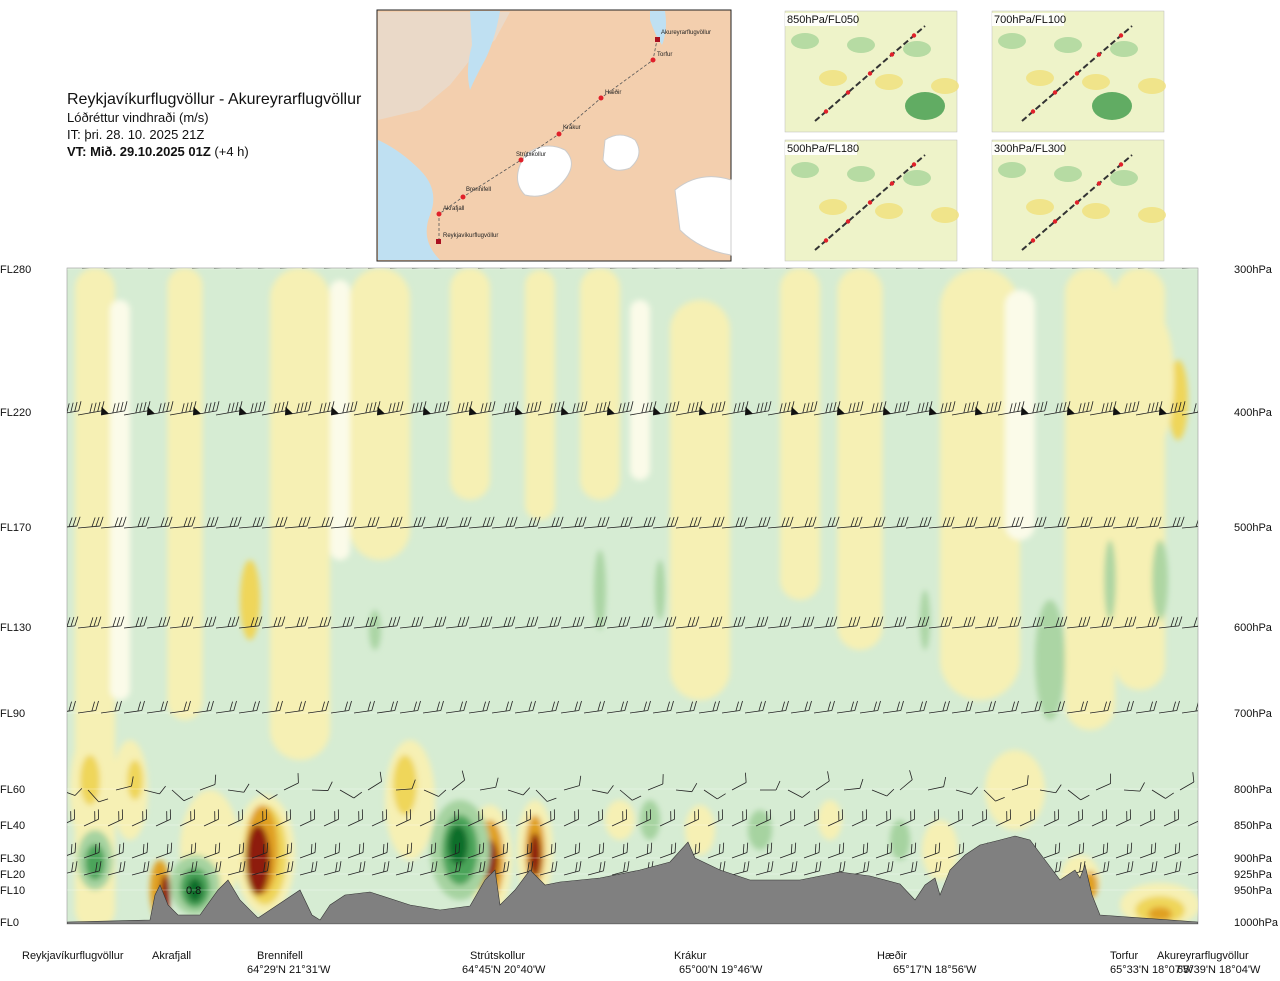  Describe the element at coordinates (463, 197) in the screenshot. I see `map-marker-brennifell` at that location.